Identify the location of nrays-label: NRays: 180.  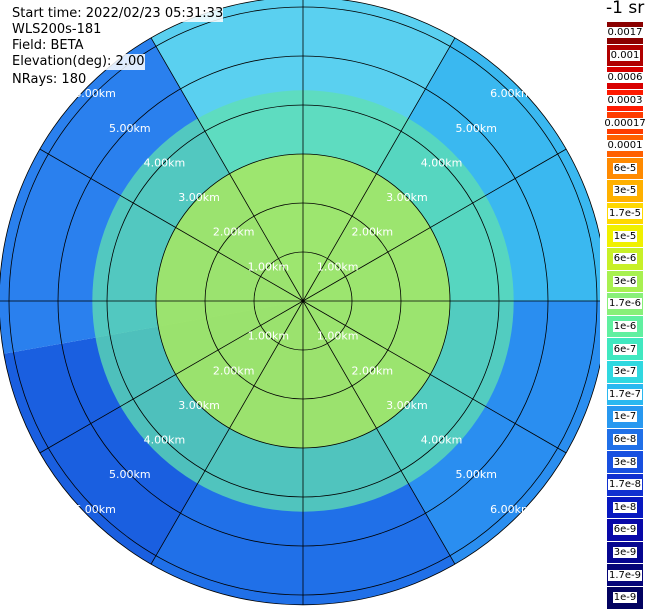
(49, 80).